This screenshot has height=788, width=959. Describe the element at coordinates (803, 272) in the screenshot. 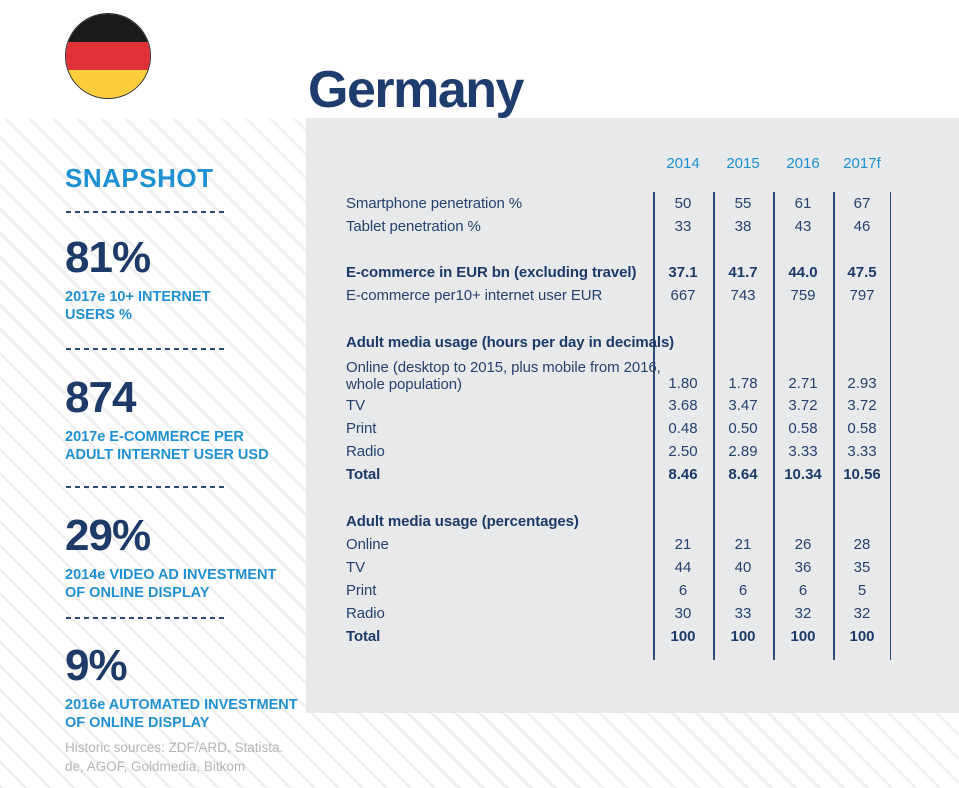

I see `cell-value: 44.0` at that location.